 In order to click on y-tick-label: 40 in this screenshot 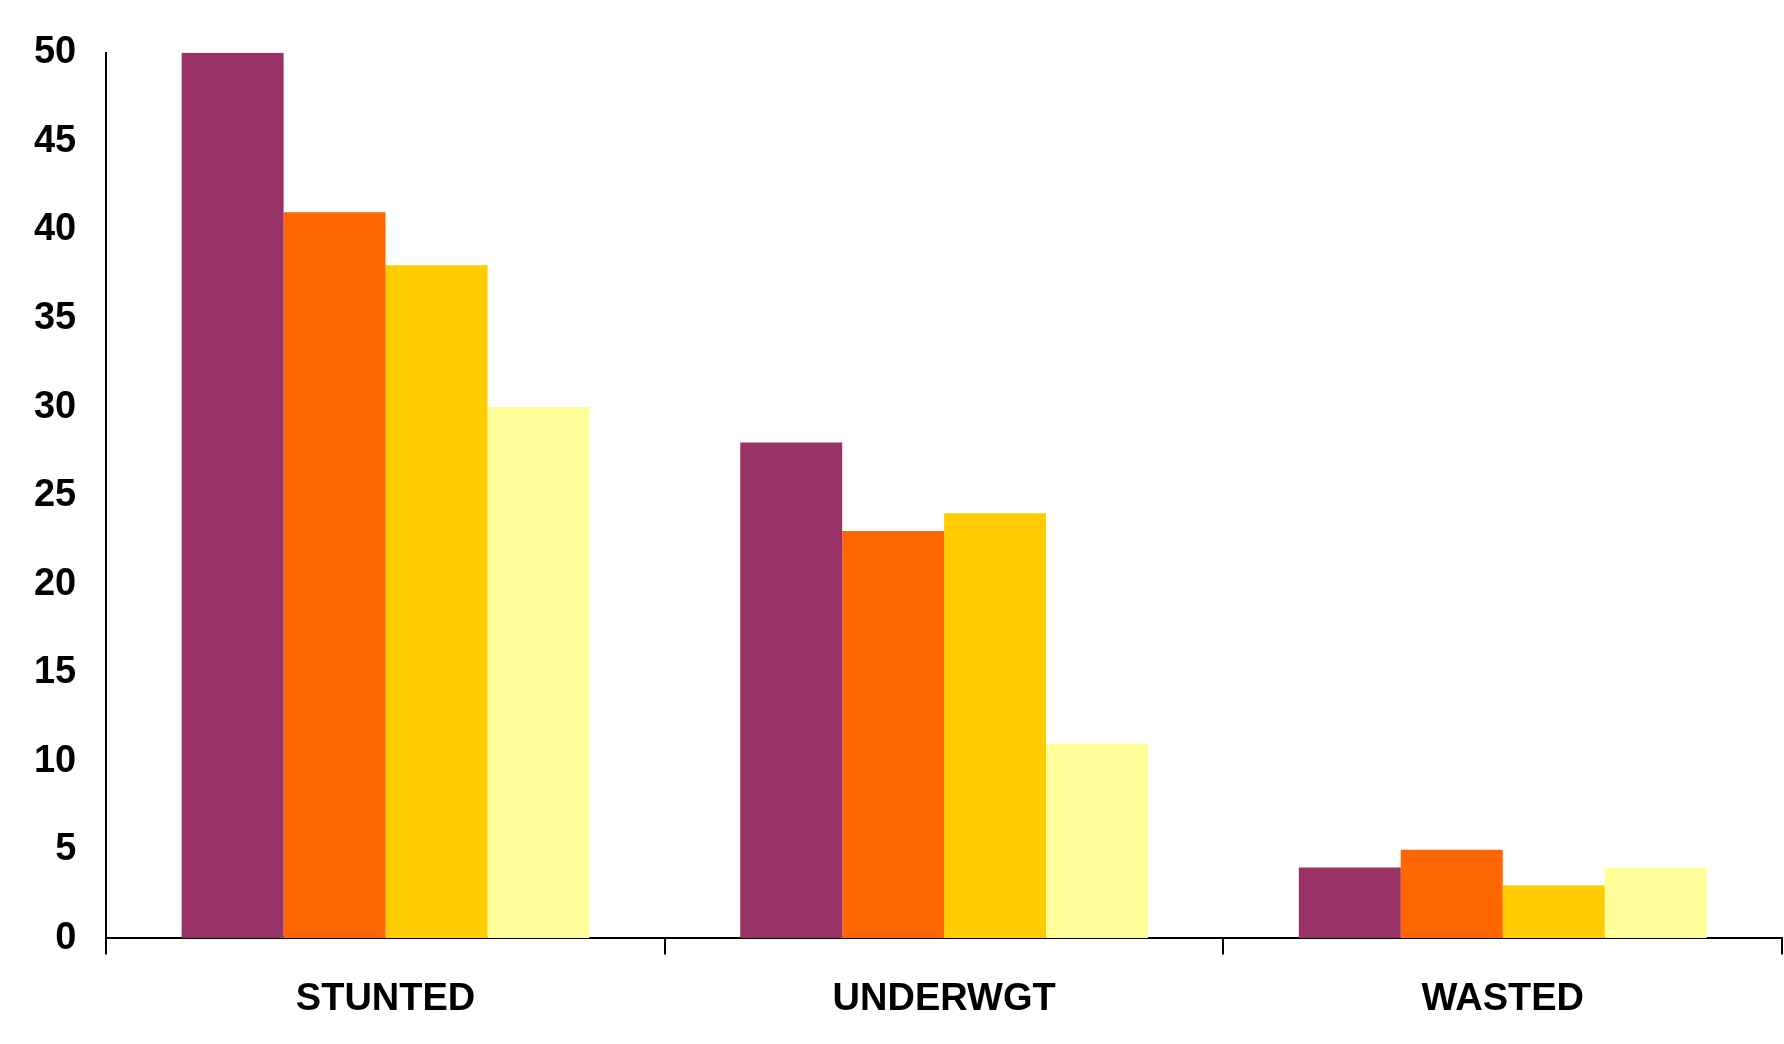, I will do `click(55, 227)`.